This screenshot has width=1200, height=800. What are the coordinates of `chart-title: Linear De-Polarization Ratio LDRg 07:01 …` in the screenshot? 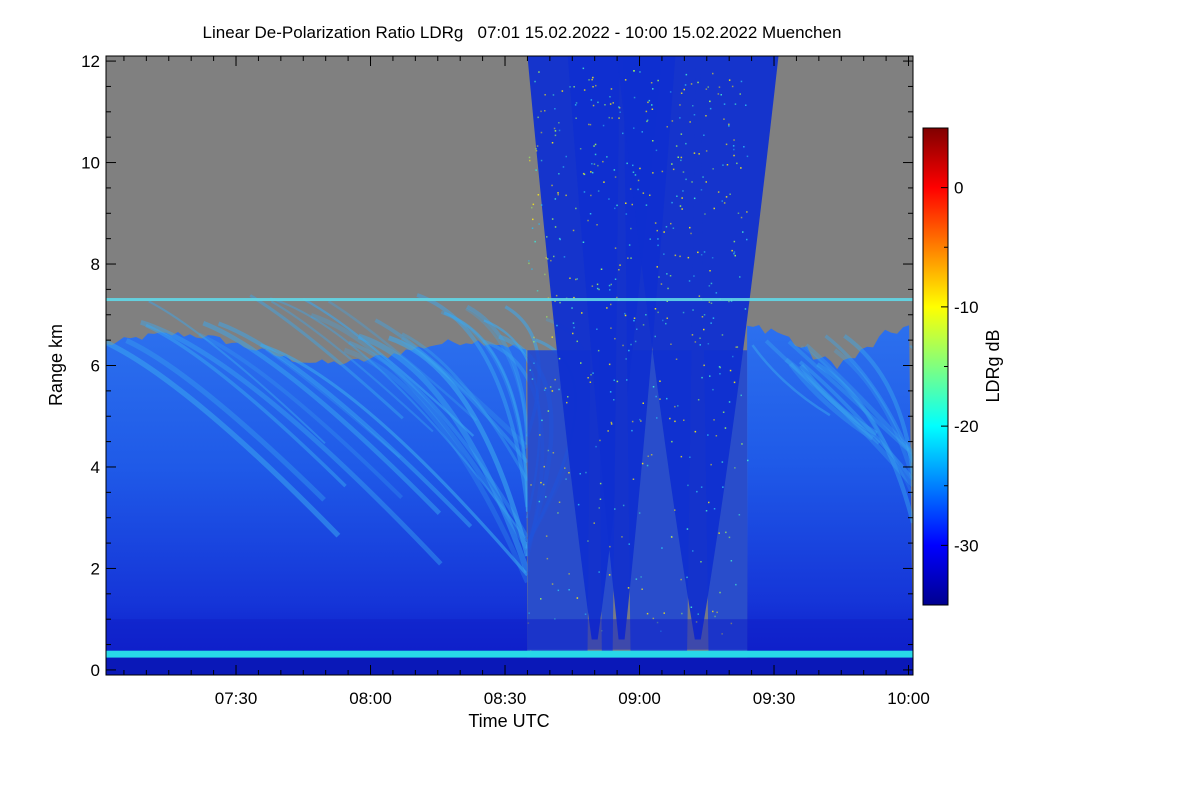 It's located at (522, 32).